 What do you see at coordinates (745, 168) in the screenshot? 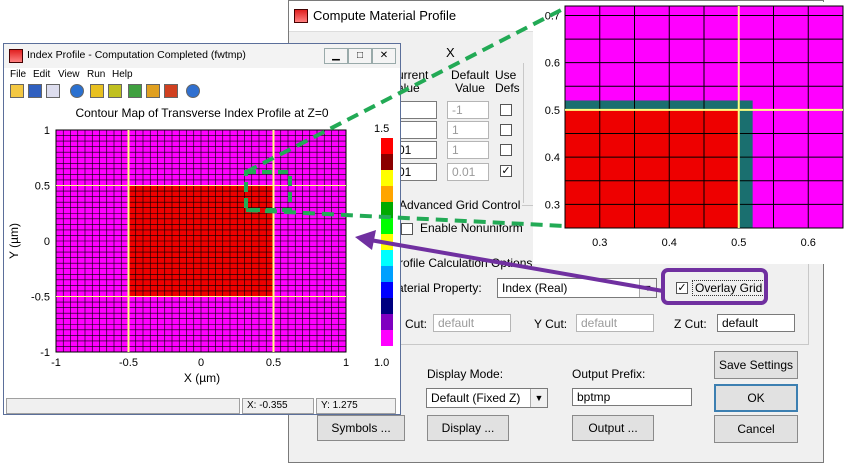
I see `zoom-boundary-band` at bounding box center [745, 168].